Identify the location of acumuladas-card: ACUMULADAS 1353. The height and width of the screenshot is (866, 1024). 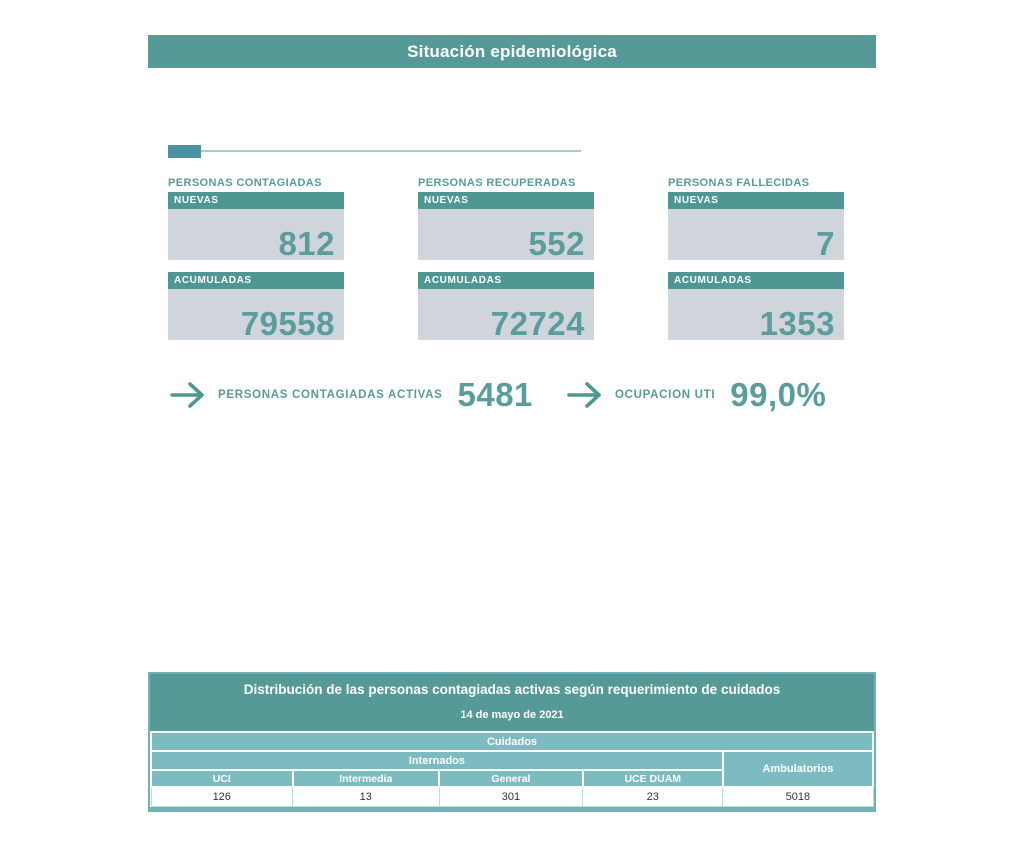
(756, 306).